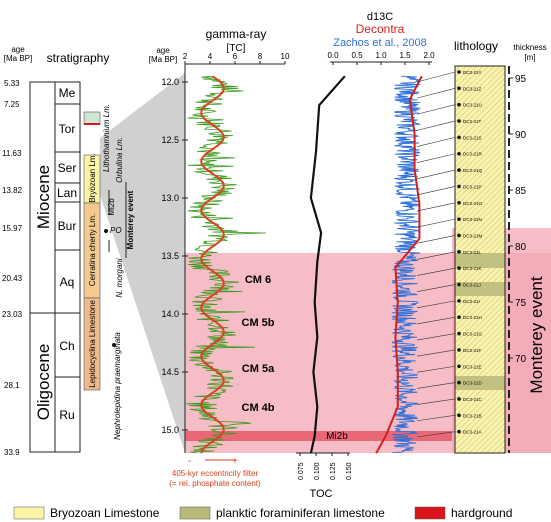 The image size is (551, 522). Describe the element at coordinates (521, 359) in the screenshot. I see `thickness-tick-label: 70` at that location.